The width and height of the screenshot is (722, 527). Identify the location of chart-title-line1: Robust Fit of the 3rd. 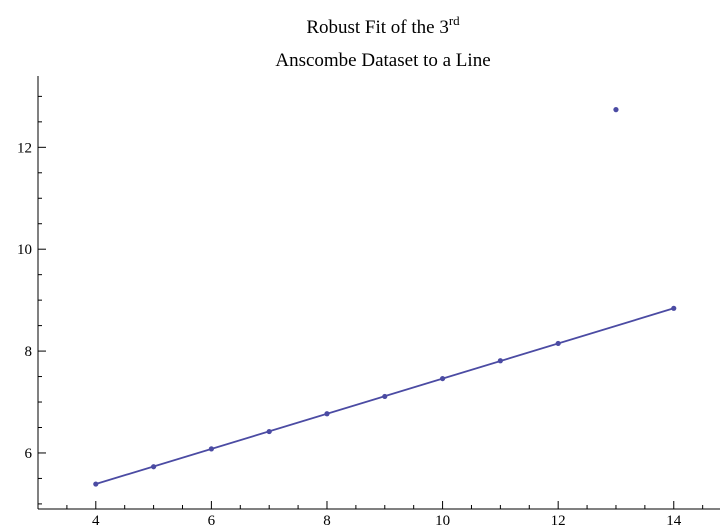
(383, 25).